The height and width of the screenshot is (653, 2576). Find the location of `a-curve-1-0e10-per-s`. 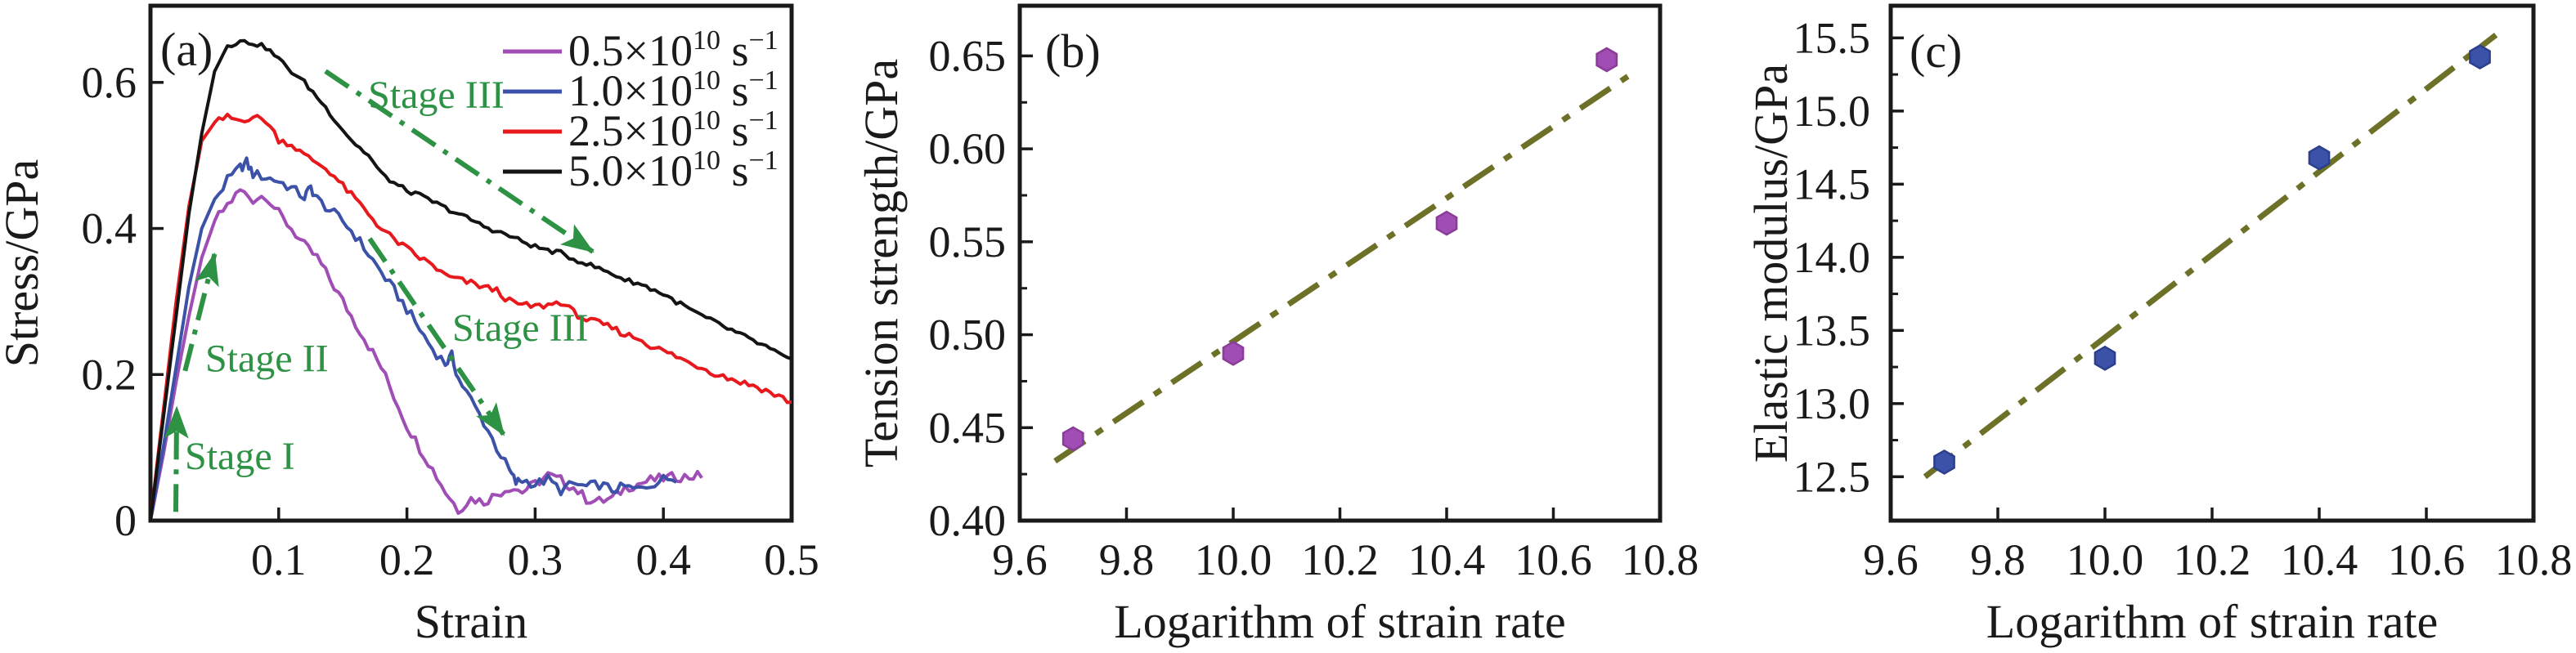

a-curve-1-0e10-per-s is located at coordinates (414, 338).